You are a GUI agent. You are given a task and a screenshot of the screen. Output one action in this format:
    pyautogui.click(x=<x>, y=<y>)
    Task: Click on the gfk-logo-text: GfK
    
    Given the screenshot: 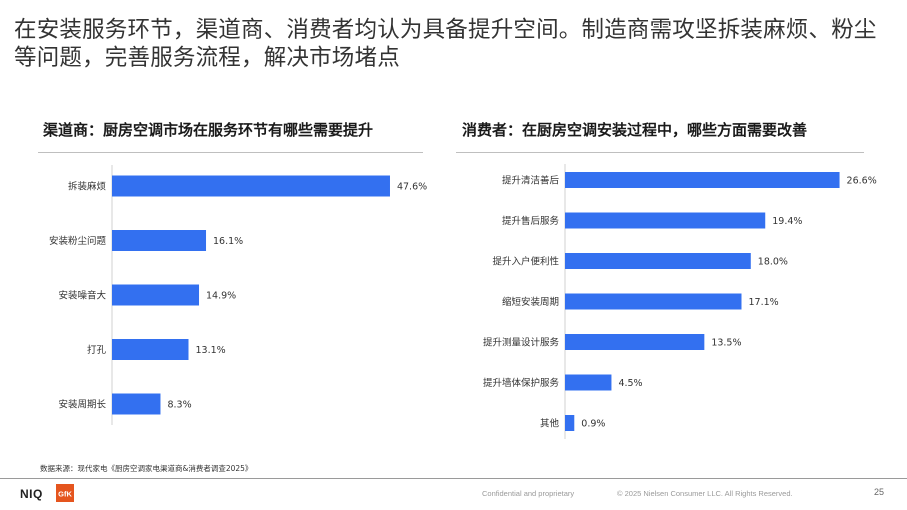 What is the action you would take?
    pyautogui.click(x=65, y=494)
    